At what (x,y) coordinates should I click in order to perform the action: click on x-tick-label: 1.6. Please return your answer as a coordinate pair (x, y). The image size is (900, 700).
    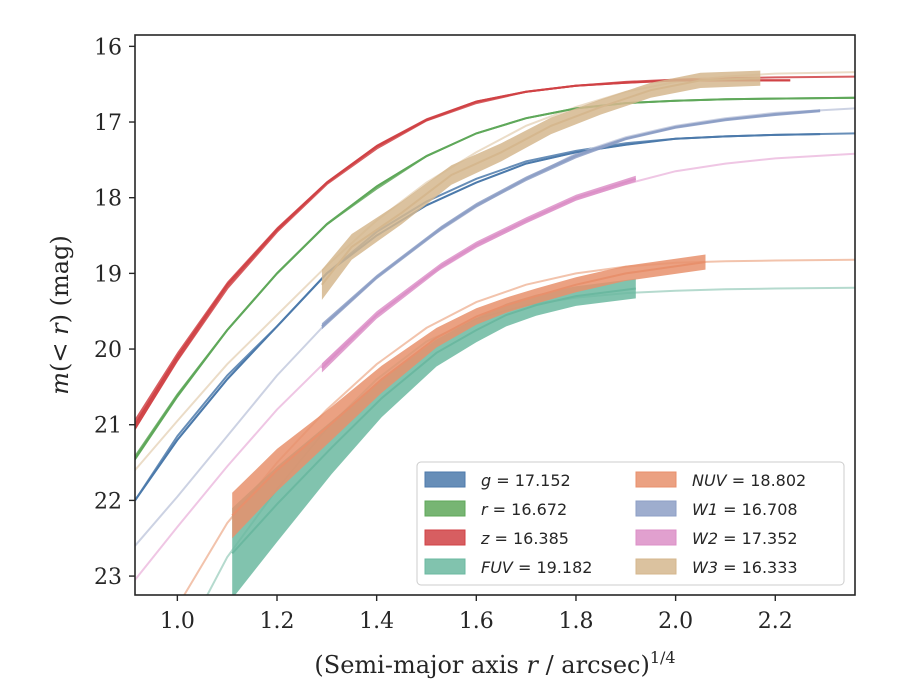
    Looking at the image, I should click on (476, 621).